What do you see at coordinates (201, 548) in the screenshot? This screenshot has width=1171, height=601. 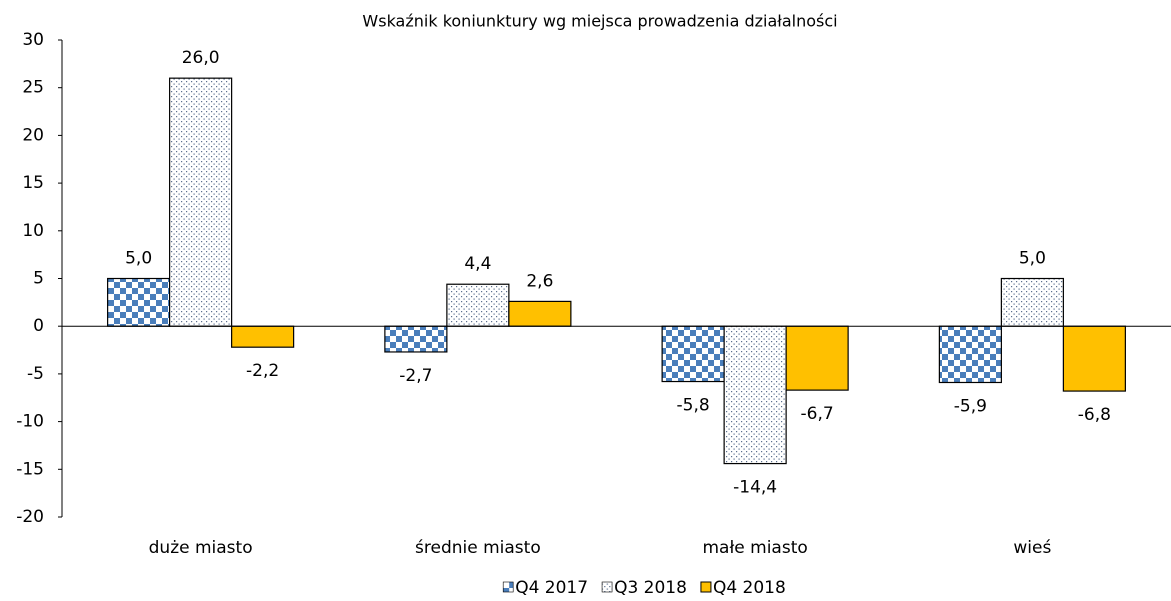 I see `x-tick-label: duże miasto` at bounding box center [201, 548].